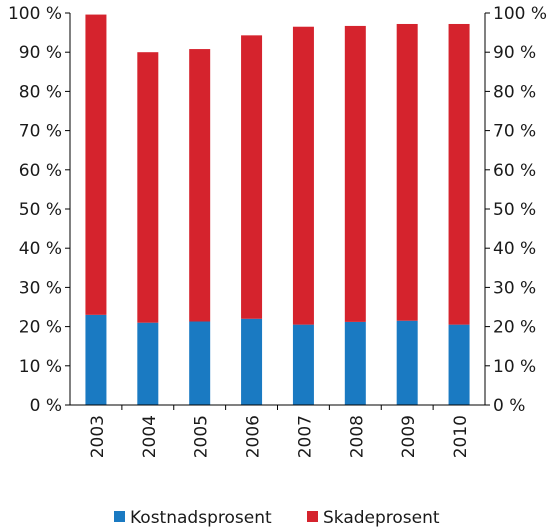 The image size is (550, 531). I want to click on x-tick-label: 2004, so click(150, 436).